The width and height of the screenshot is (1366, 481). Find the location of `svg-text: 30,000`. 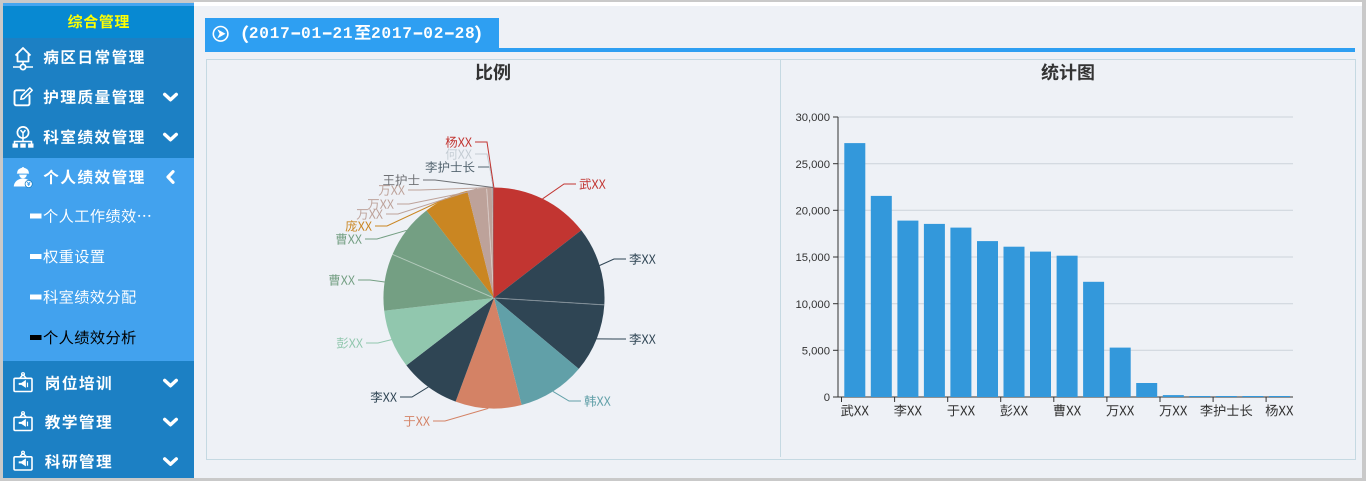

svg-text: 30,000 is located at coordinates (812, 118).